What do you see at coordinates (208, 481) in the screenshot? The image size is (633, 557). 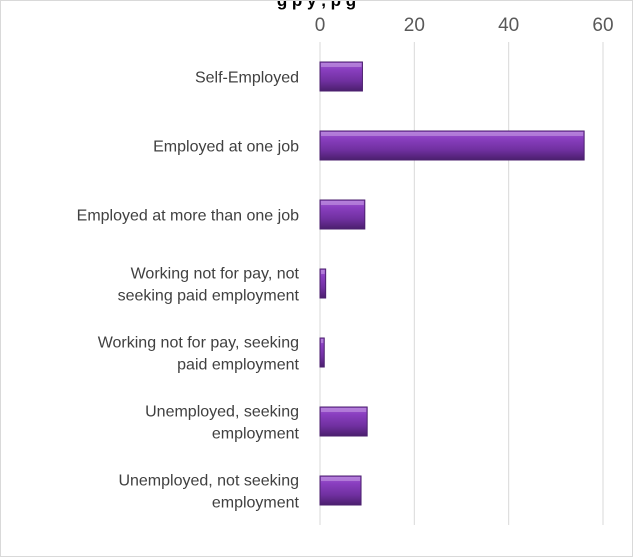 I see `category-label: Unemployed, not seeking` at bounding box center [208, 481].